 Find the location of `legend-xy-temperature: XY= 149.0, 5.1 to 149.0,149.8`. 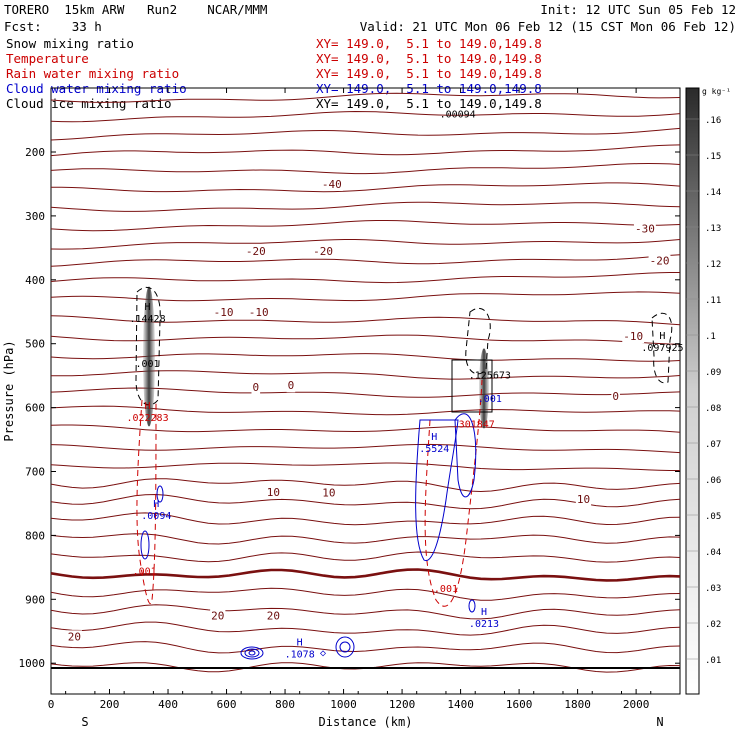

legend-xy-temperature: XY= 149.0, 5.1 to 149.0,149.8 is located at coordinates (429, 58).